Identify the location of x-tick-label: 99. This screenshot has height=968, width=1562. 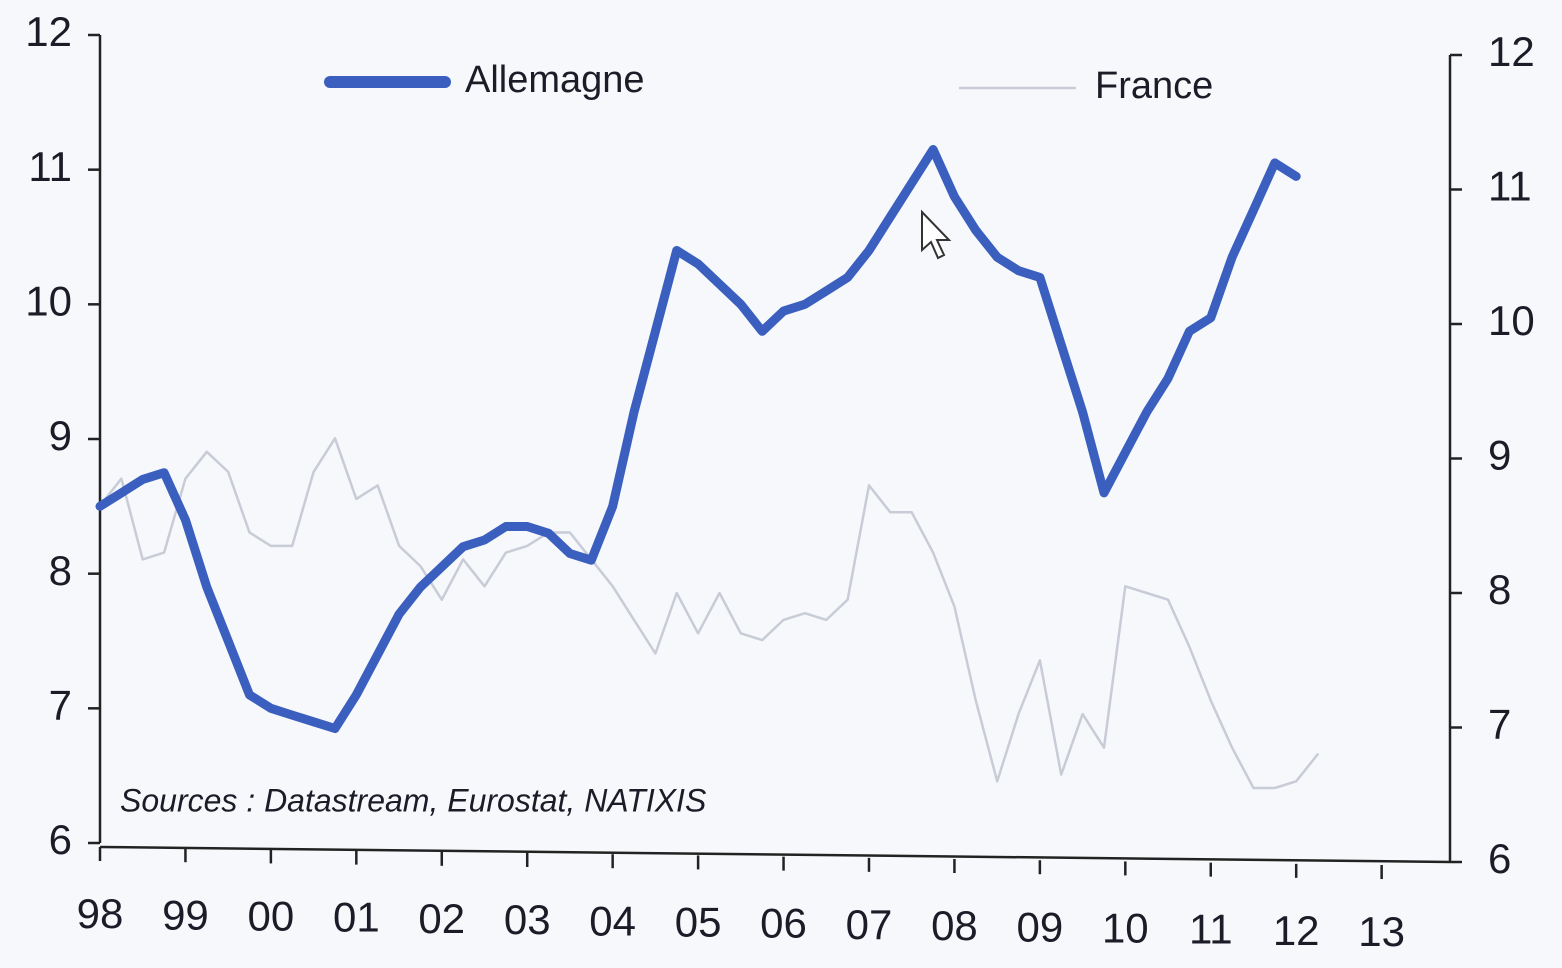
(185, 914).